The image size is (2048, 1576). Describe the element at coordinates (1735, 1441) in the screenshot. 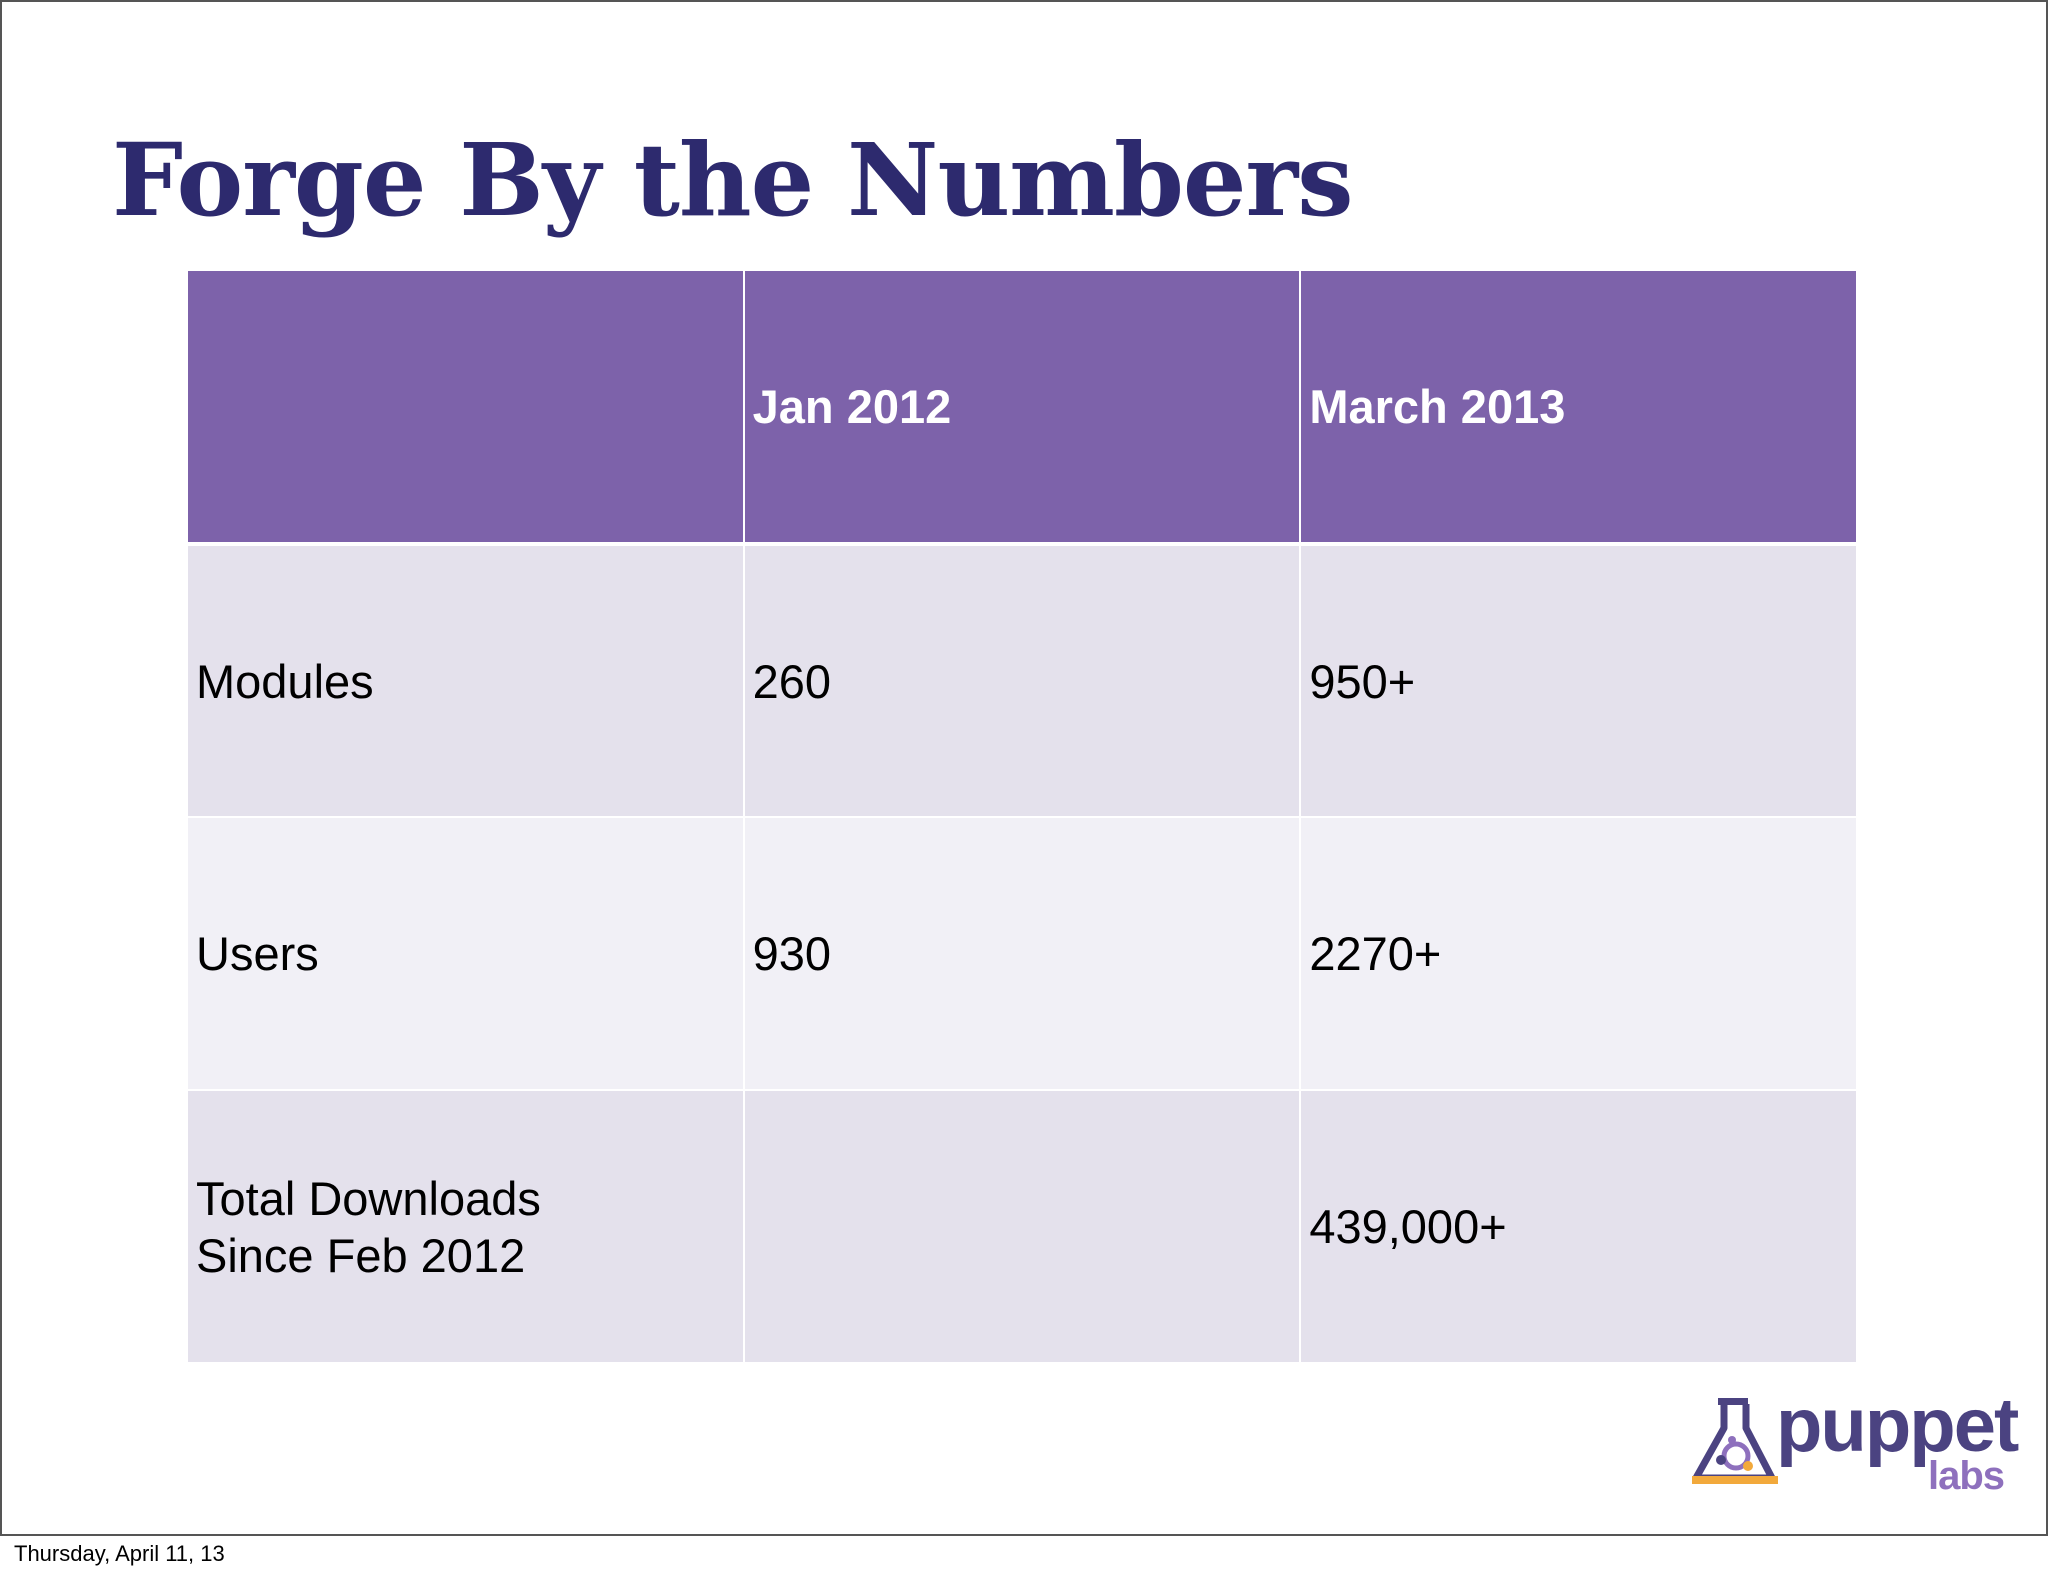

I see `flask-icon` at that location.